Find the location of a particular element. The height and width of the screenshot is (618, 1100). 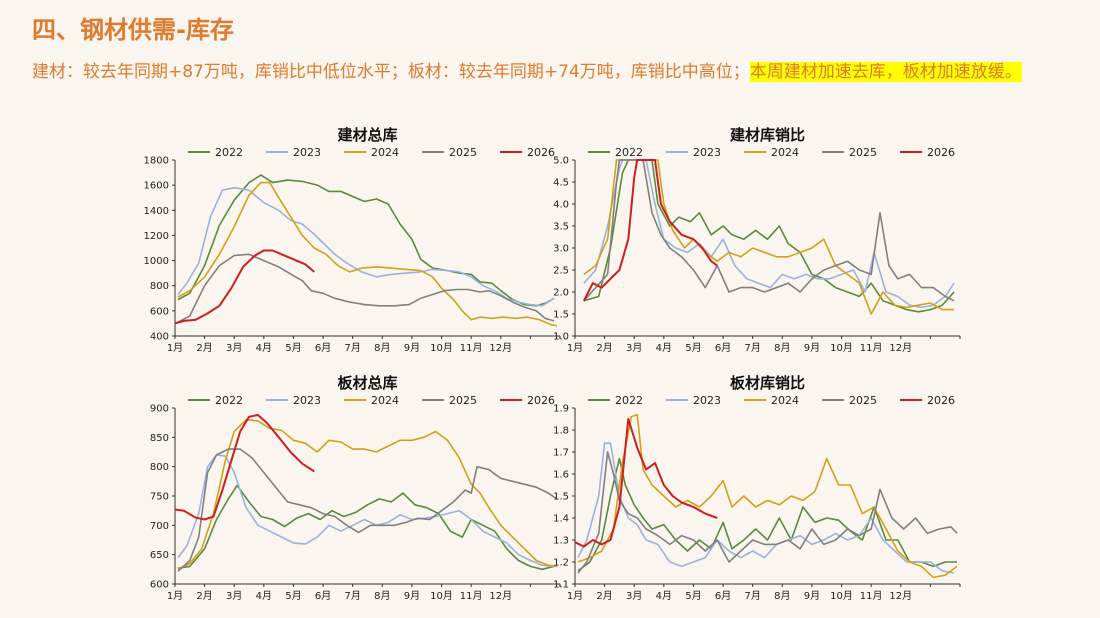

y-tick-label: 2.5 is located at coordinates (561, 271).